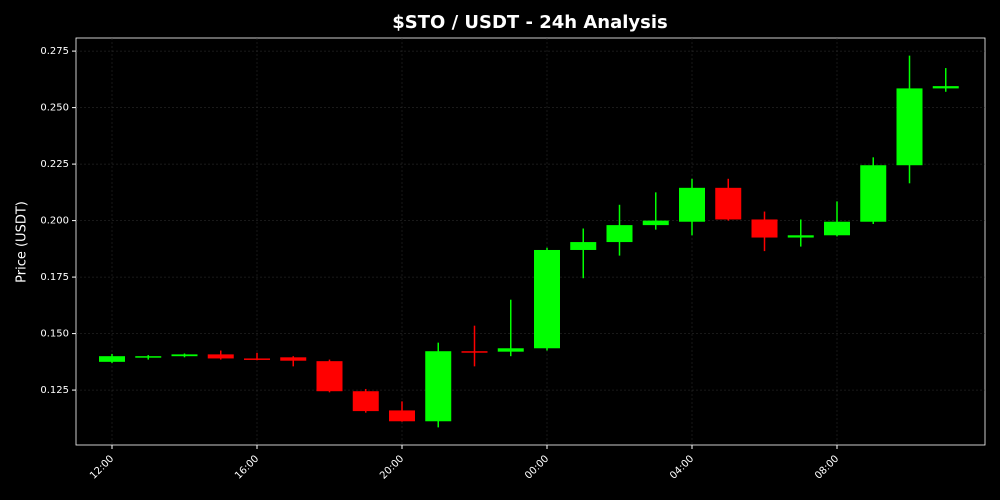 The width and height of the screenshot is (1000, 500). What do you see at coordinates (54, 334) in the screenshot?
I see `y-tick-label: 0.150` at bounding box center [54, 334].